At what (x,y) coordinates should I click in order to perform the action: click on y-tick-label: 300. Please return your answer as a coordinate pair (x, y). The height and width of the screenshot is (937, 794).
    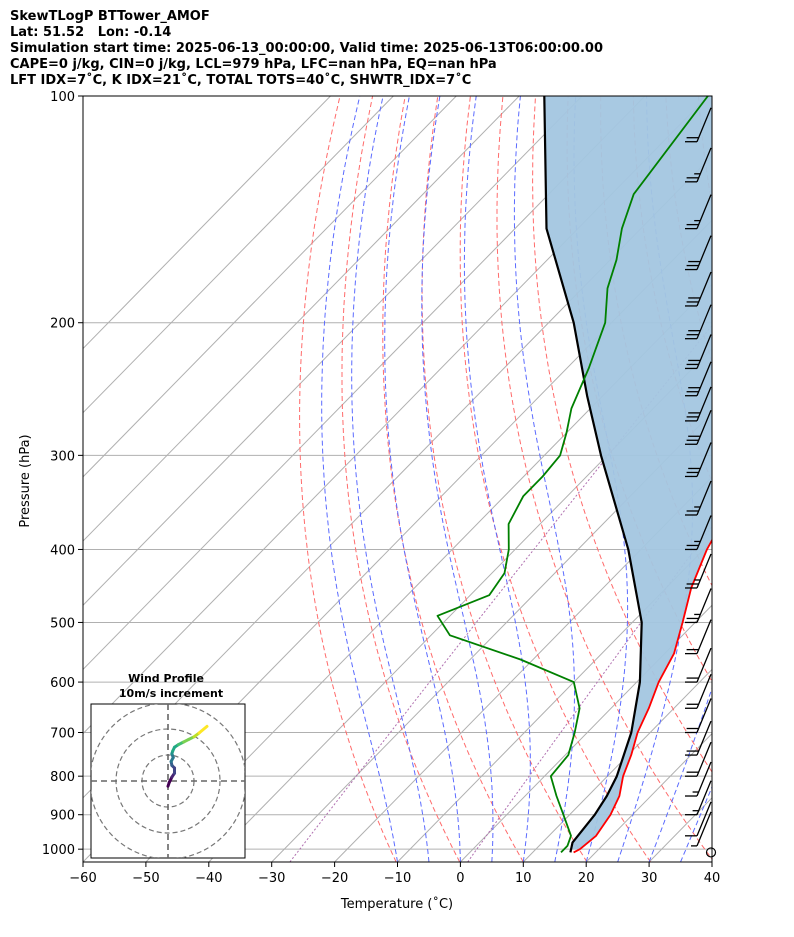
    Looking at the image, I should click on (62, 456).